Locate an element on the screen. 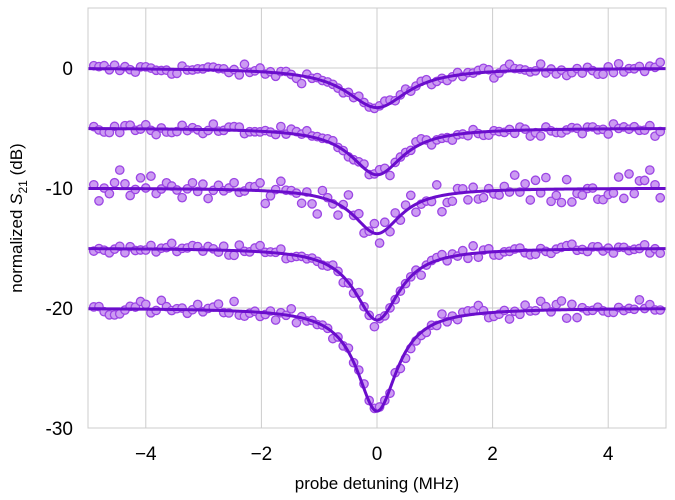 This screenshot has width=675, height=500. y-axis-label: normalized S21 (dB) is located at coordinates (18, 217).